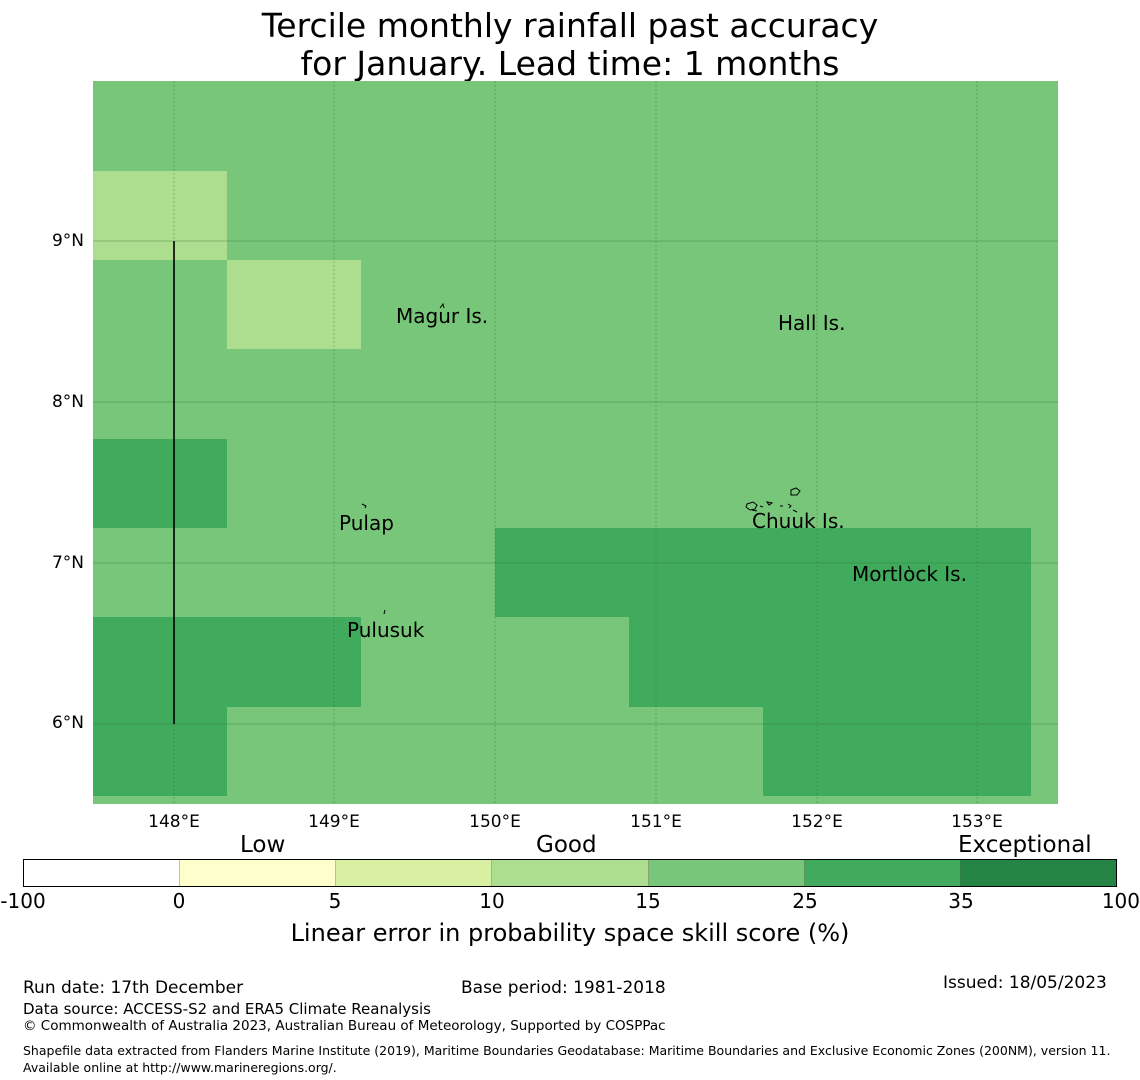 Image resolution: width=1140 pixels, height=1080 pixels. I want to click on lon-label: 148°E, so click(174, 822).